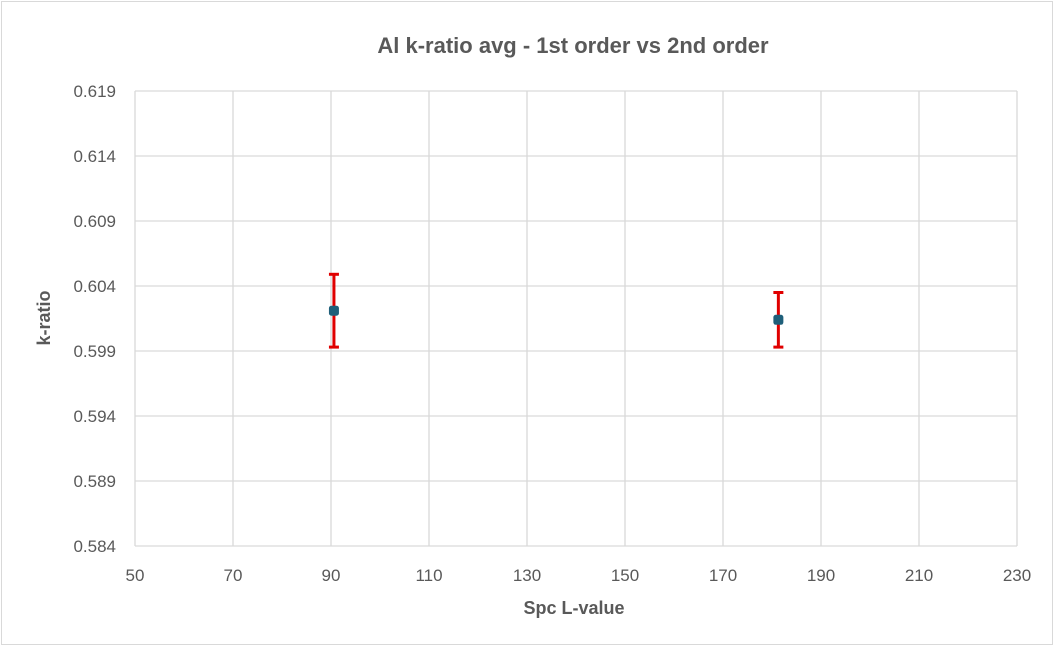  Describe the element at coordinates (94, 156) in the screenshot. I see `y-tick-label: 0.614` at that location.